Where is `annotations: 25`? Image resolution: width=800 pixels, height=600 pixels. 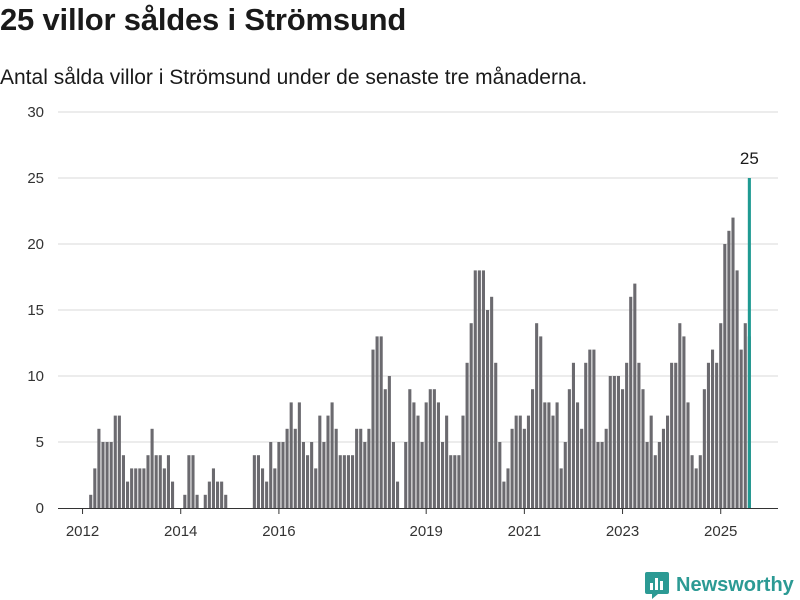 annotations: 25 is located at coordinates (749, 158).